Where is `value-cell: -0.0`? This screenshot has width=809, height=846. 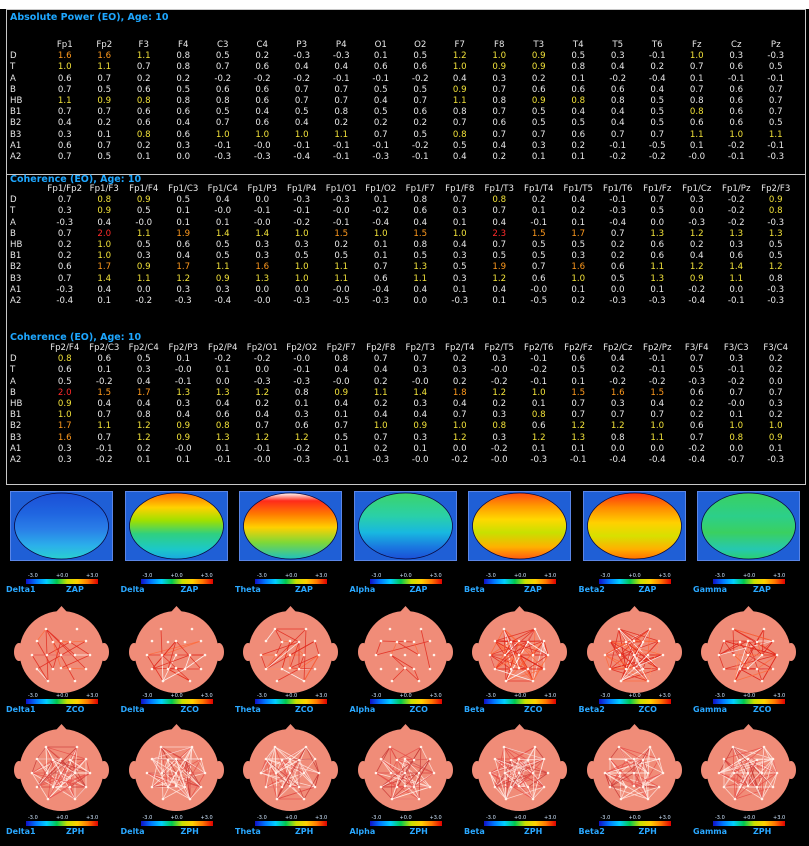 value-cell: -0.0 is located at coordinates (223, 211).